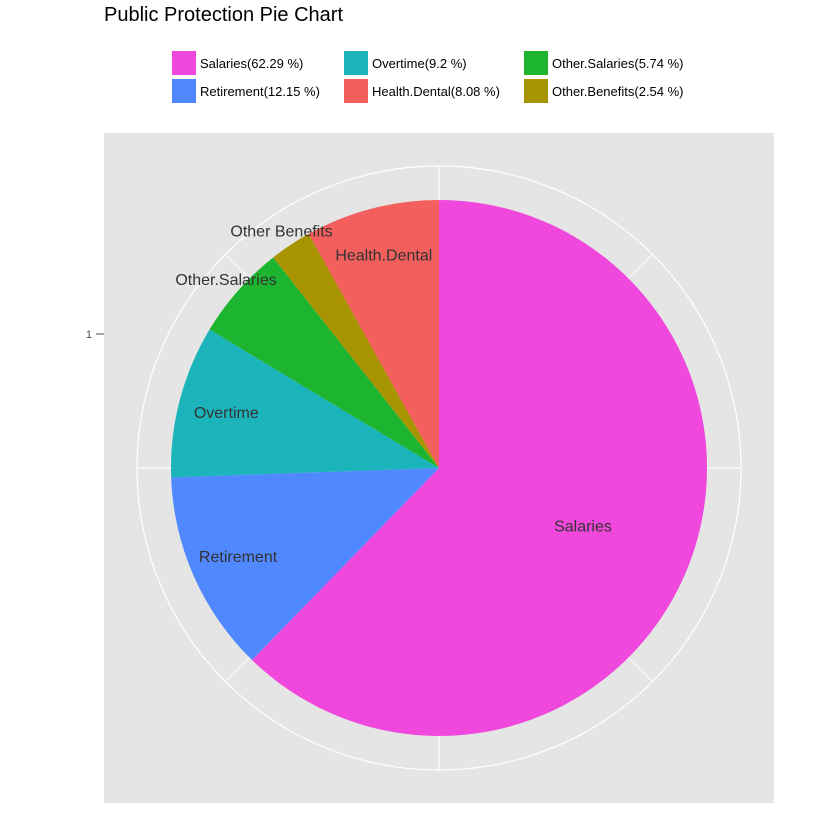 The height and width of the screenshot is (840, 840). Describe the element at coordinates (252, 63) in the screenshot. I see `legend-label: Salaries(62.29 %)` at that location.